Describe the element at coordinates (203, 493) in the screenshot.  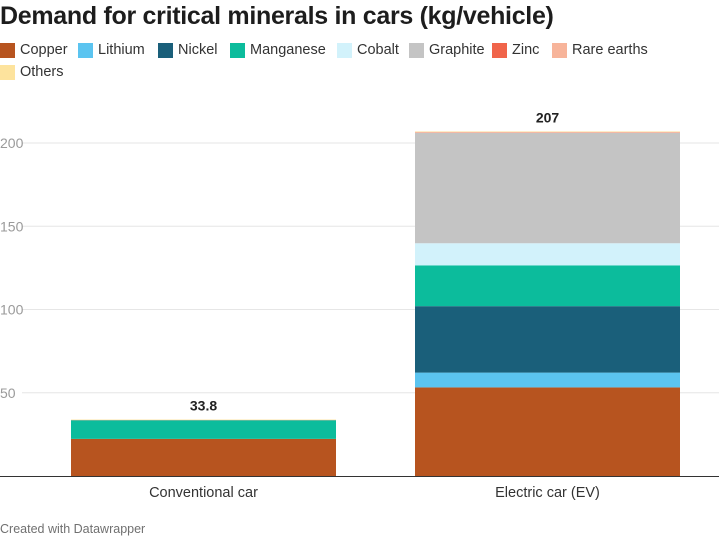
I see `x-category-label: Conventional car` at that location.